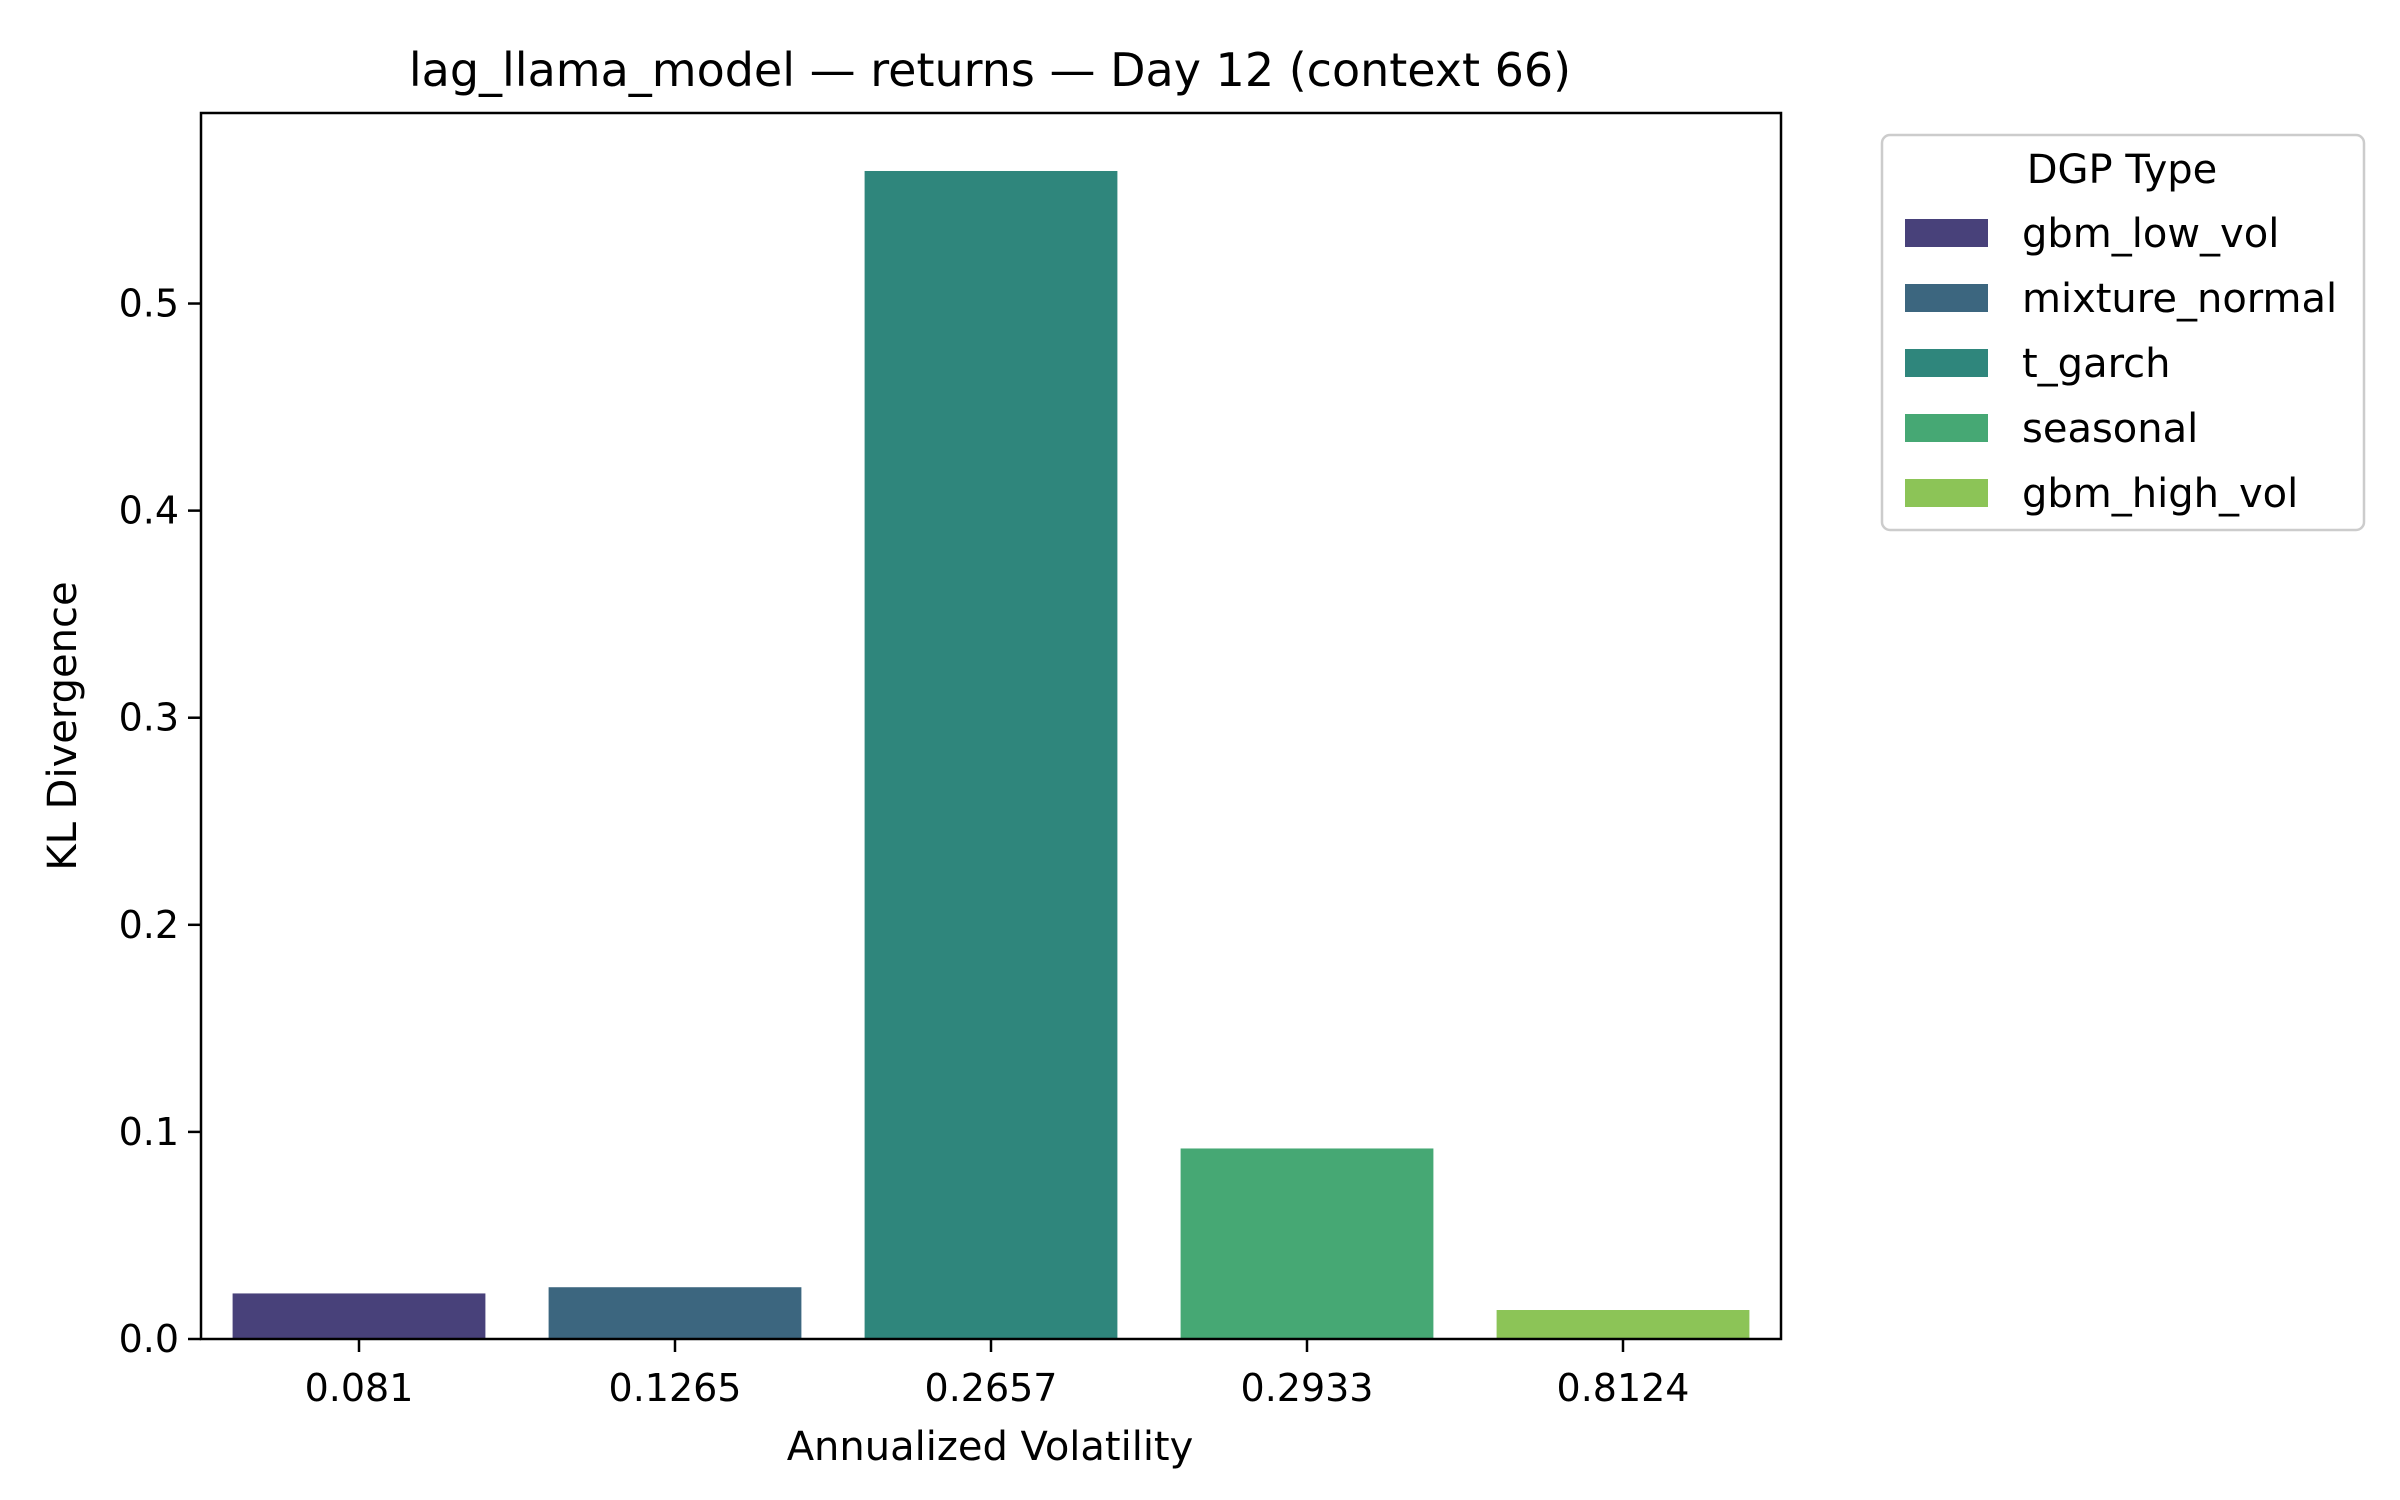 Image resolution: width=2400 pixels, height=1500 pixels. Describe the element at coordinates (2150, 234) in the screenshot. I see `legend-label-gbm_low_vol: gbm_low_vol` at that location.